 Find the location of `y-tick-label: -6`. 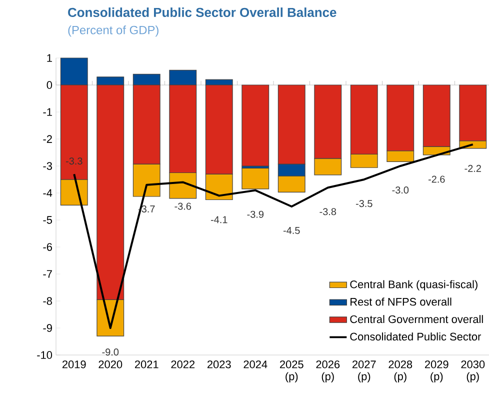

y-tick-label: -6 is located at coordinates (47, 247).